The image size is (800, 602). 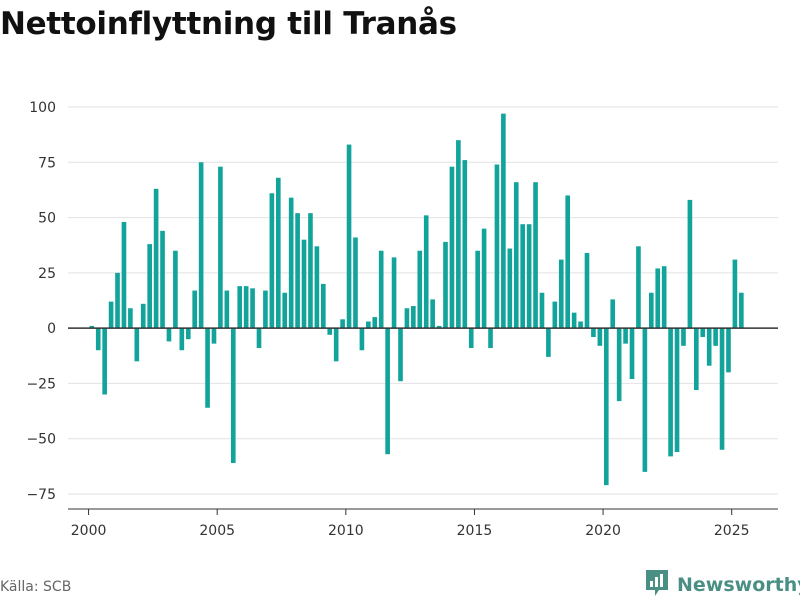 I want to click on y-tick-label: 100, so click(x=42, y=108).